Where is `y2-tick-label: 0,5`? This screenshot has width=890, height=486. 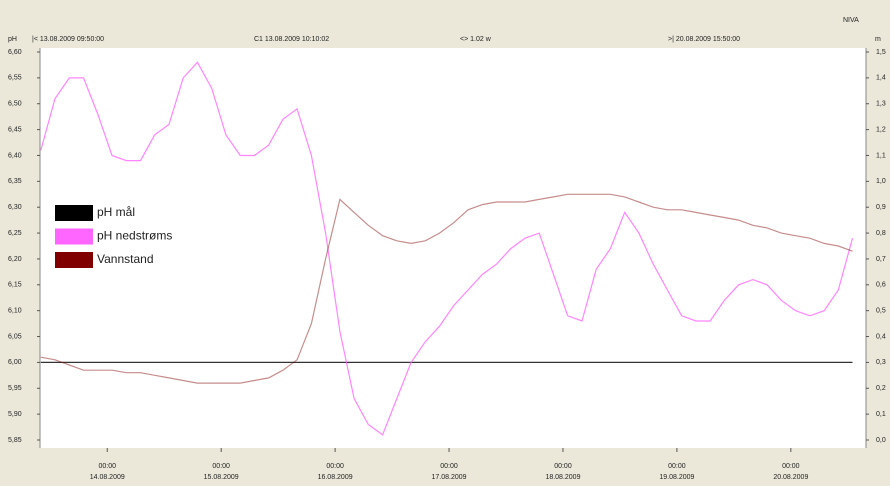 y2-tick-label: 0,5 is located at coordinates (881, 311).